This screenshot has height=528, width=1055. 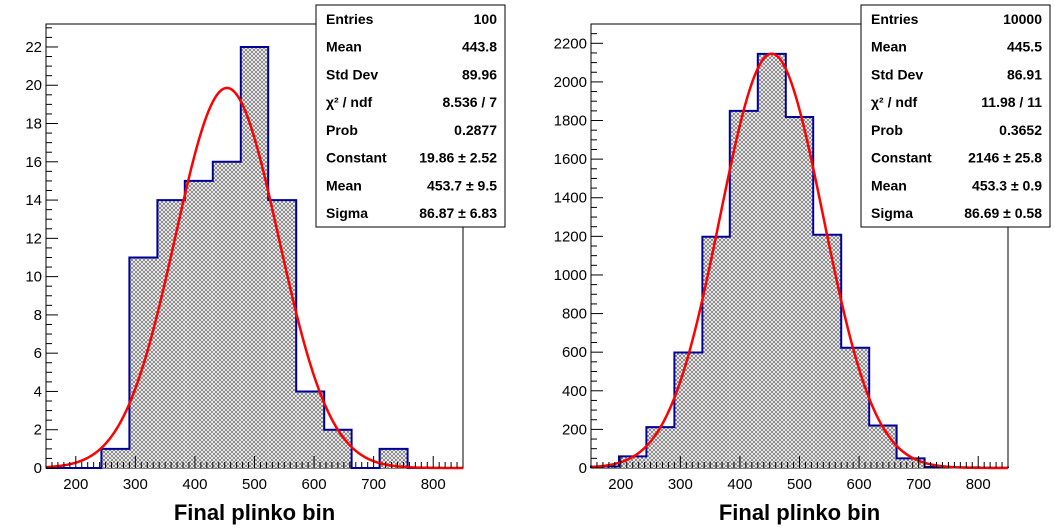 I want to click on stats-value: 453.3 ± 0.9, so click(x=1007, y=185).